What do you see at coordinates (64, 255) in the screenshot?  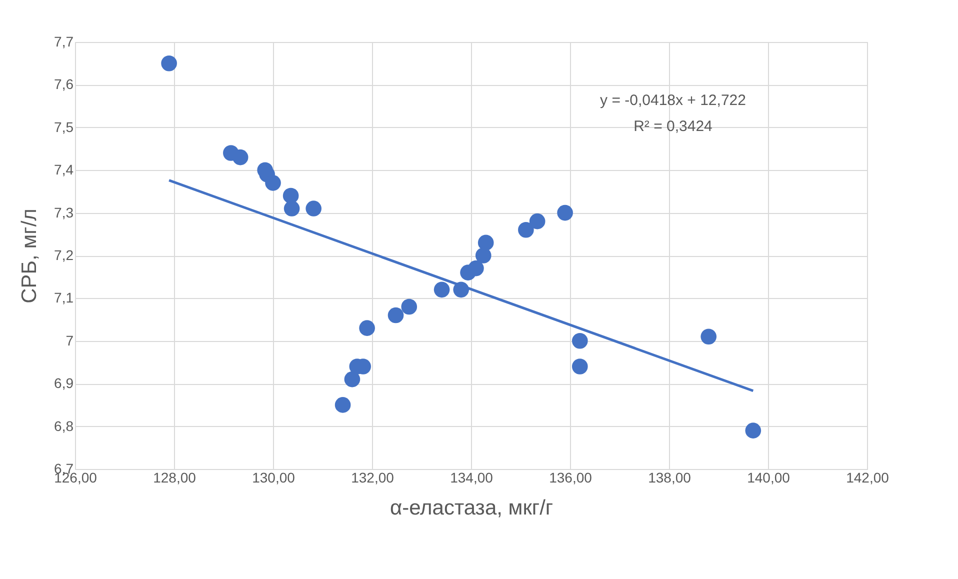 I see `y-tick-label: 7,2` at bounding box center [64, 255].